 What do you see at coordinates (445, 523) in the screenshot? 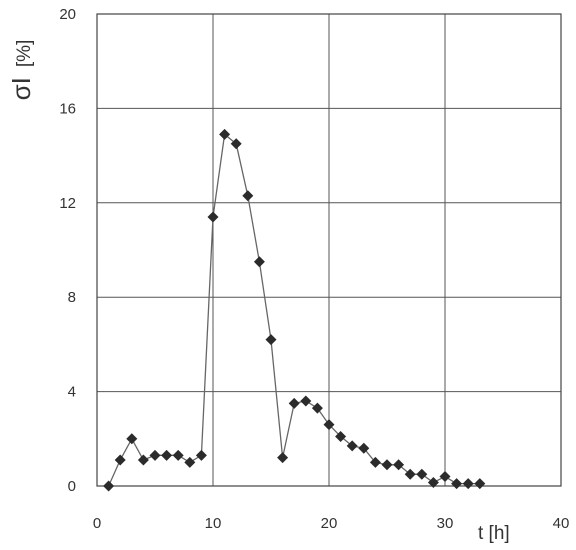
I see `x-tick-label: 30` at bounding box center [445, 523].